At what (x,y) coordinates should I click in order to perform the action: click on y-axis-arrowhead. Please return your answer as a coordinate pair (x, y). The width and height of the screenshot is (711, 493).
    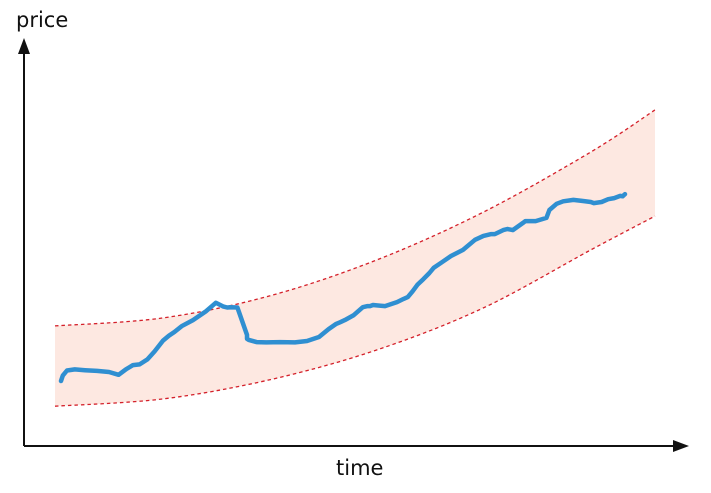
    Looking at the image, I should click on (24, 46).